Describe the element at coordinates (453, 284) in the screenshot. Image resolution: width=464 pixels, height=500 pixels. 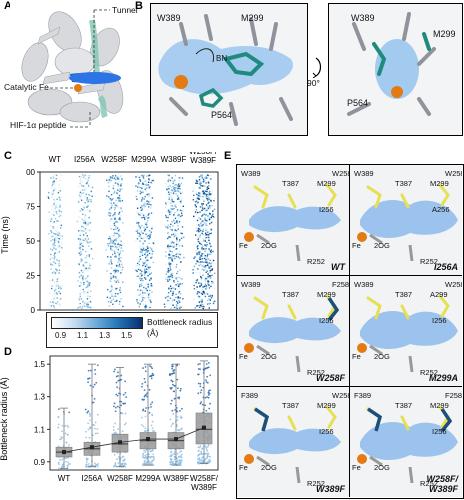
I see `residue-label: W258` at that location.